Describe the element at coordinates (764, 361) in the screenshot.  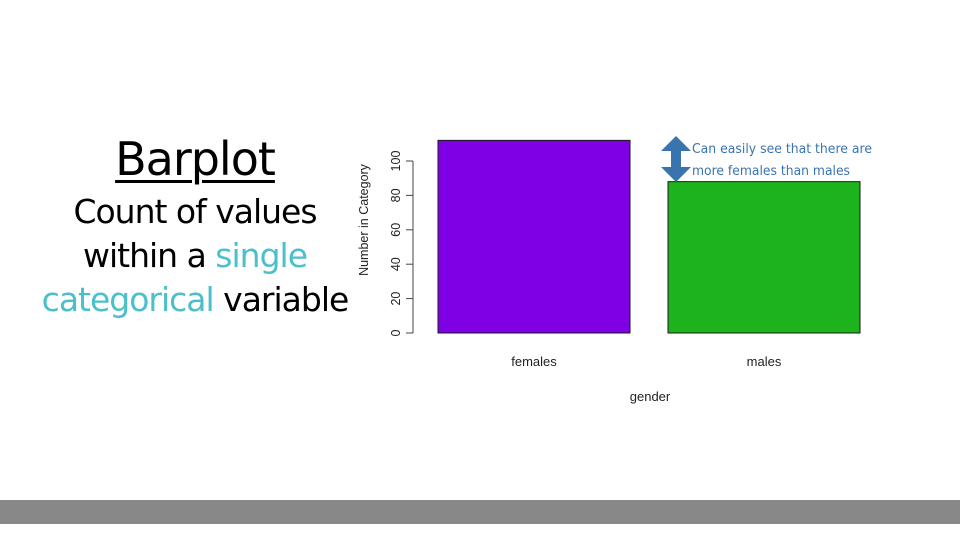
I see `x-tick-label-males: males` at that location.